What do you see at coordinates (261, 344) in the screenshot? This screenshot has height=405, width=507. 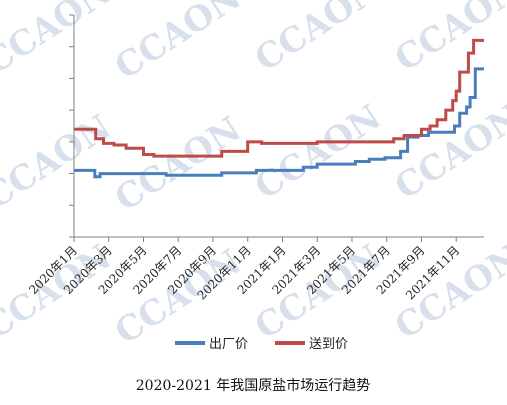 I see `legend: 出厂价 送到价` at bounding box center [261, 344].